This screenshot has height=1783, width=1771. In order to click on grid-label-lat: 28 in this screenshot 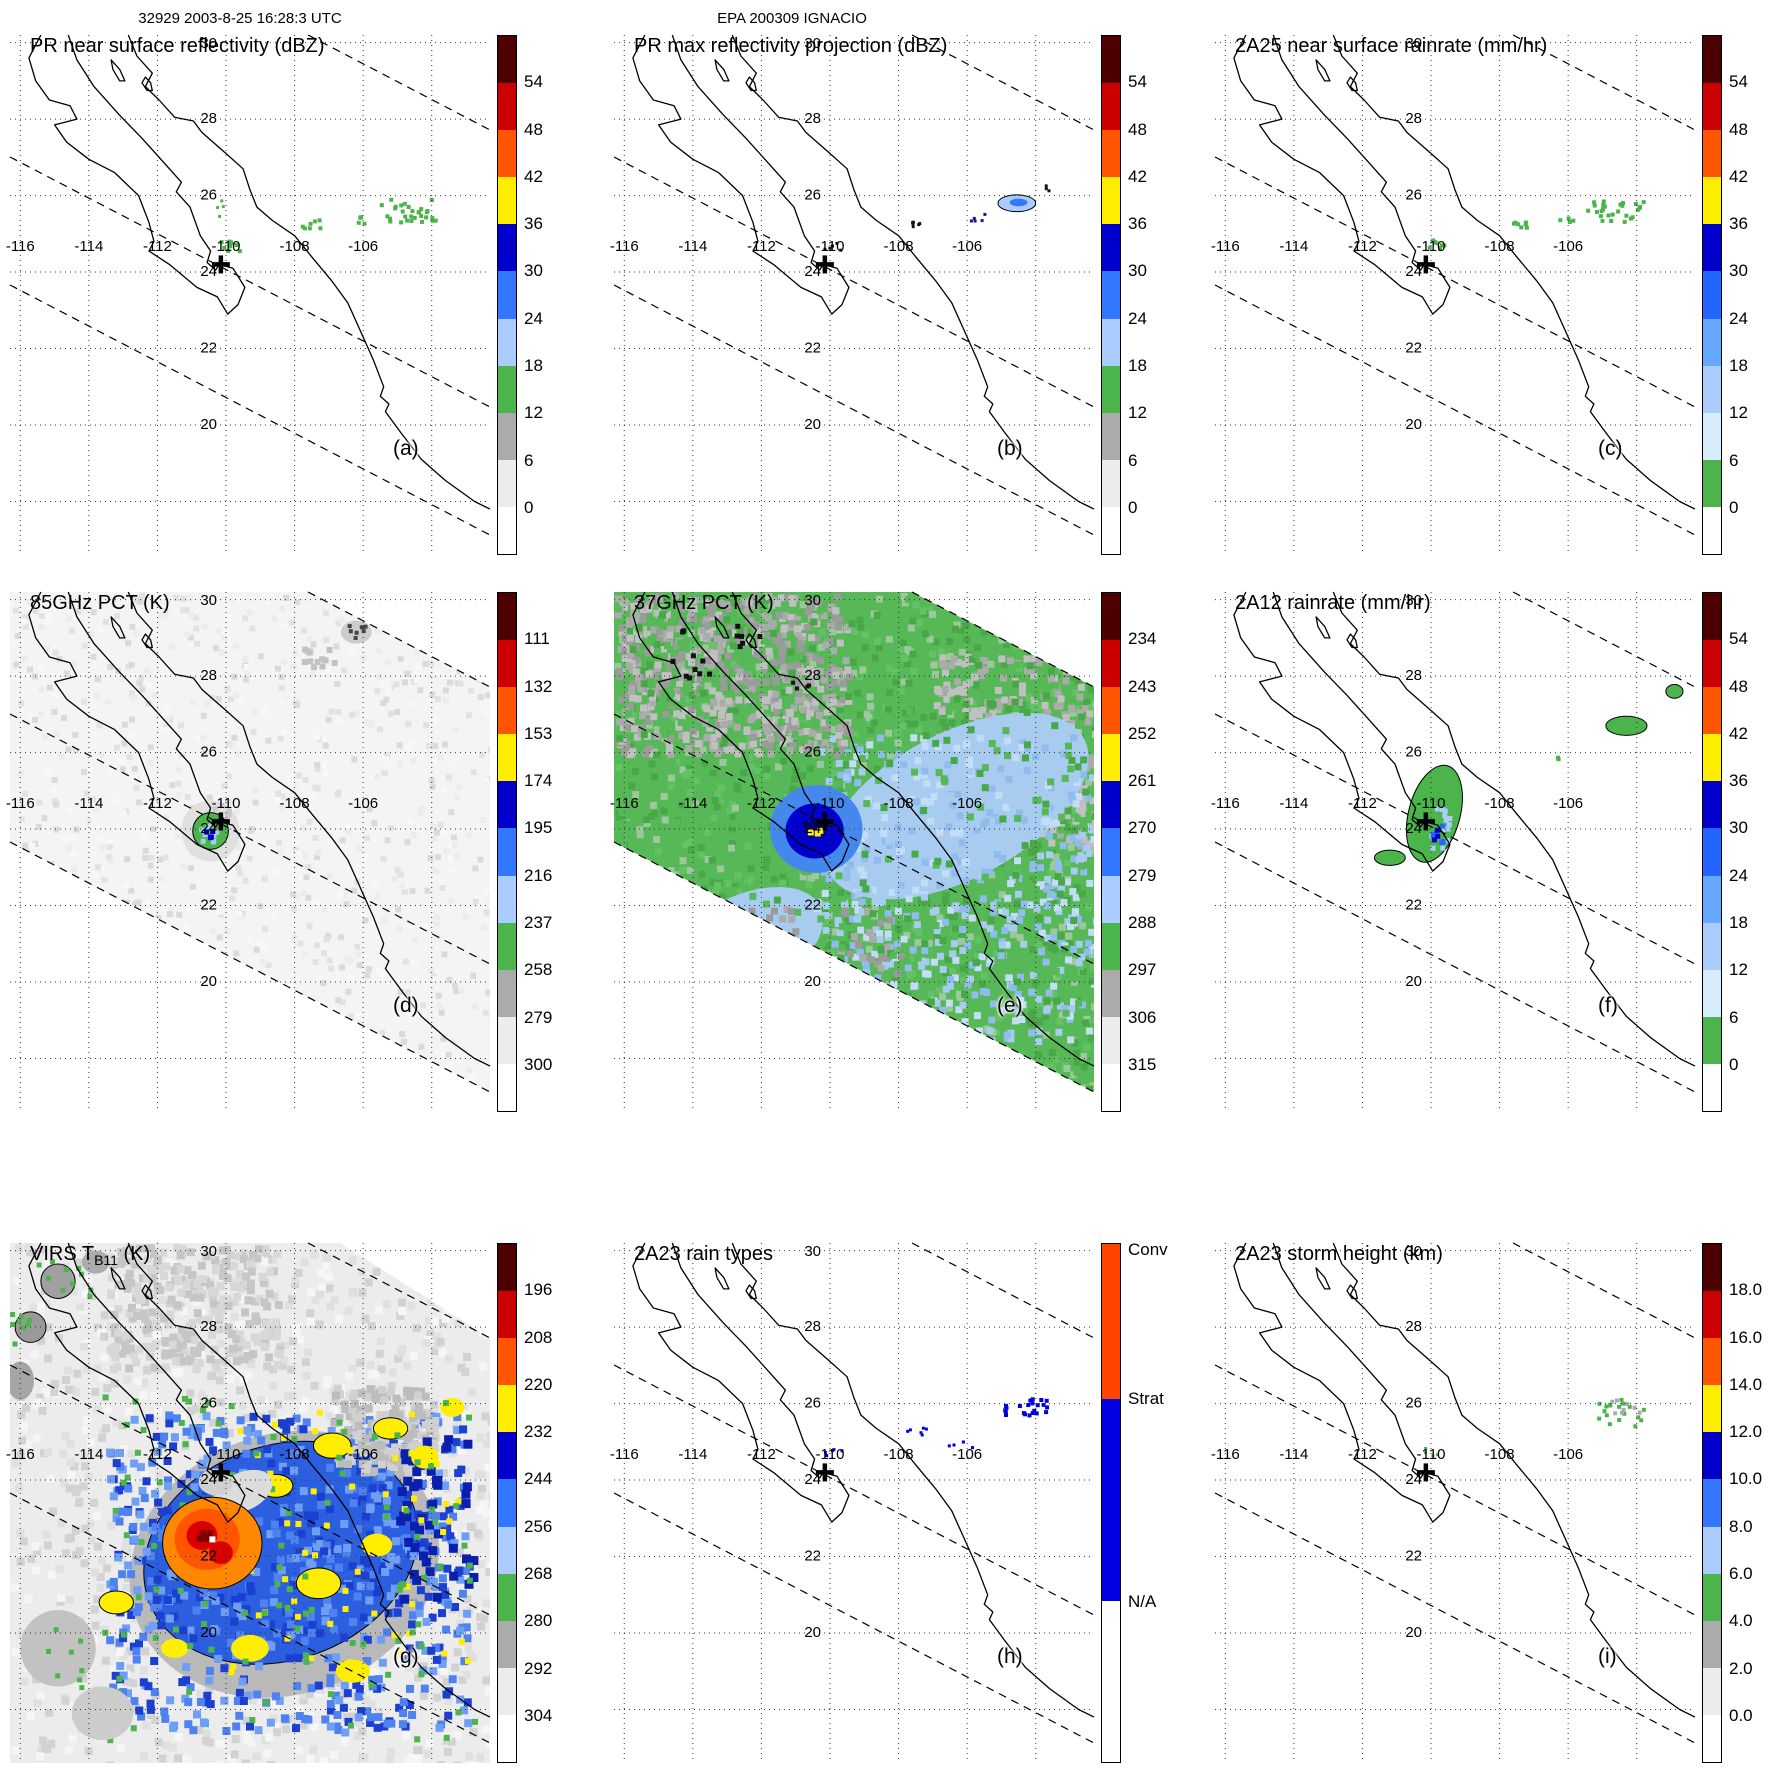, I will do `click(208, 118)`.